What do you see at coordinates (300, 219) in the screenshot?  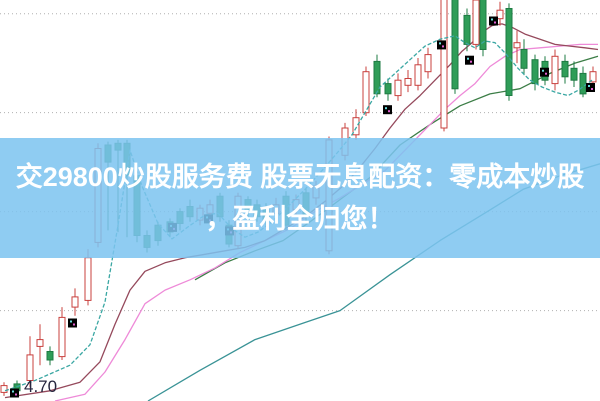 I see `ad-banner-text-line2: ，盈利全归您！` at bounding box center [300, 219].